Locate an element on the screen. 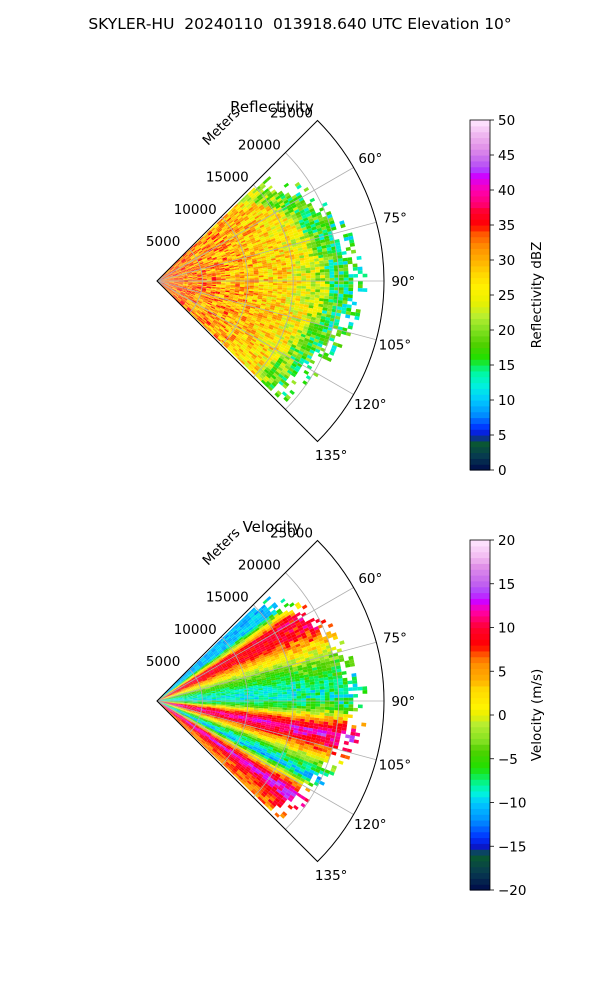  azimuth-spoke is located at coordinates (266, 310).